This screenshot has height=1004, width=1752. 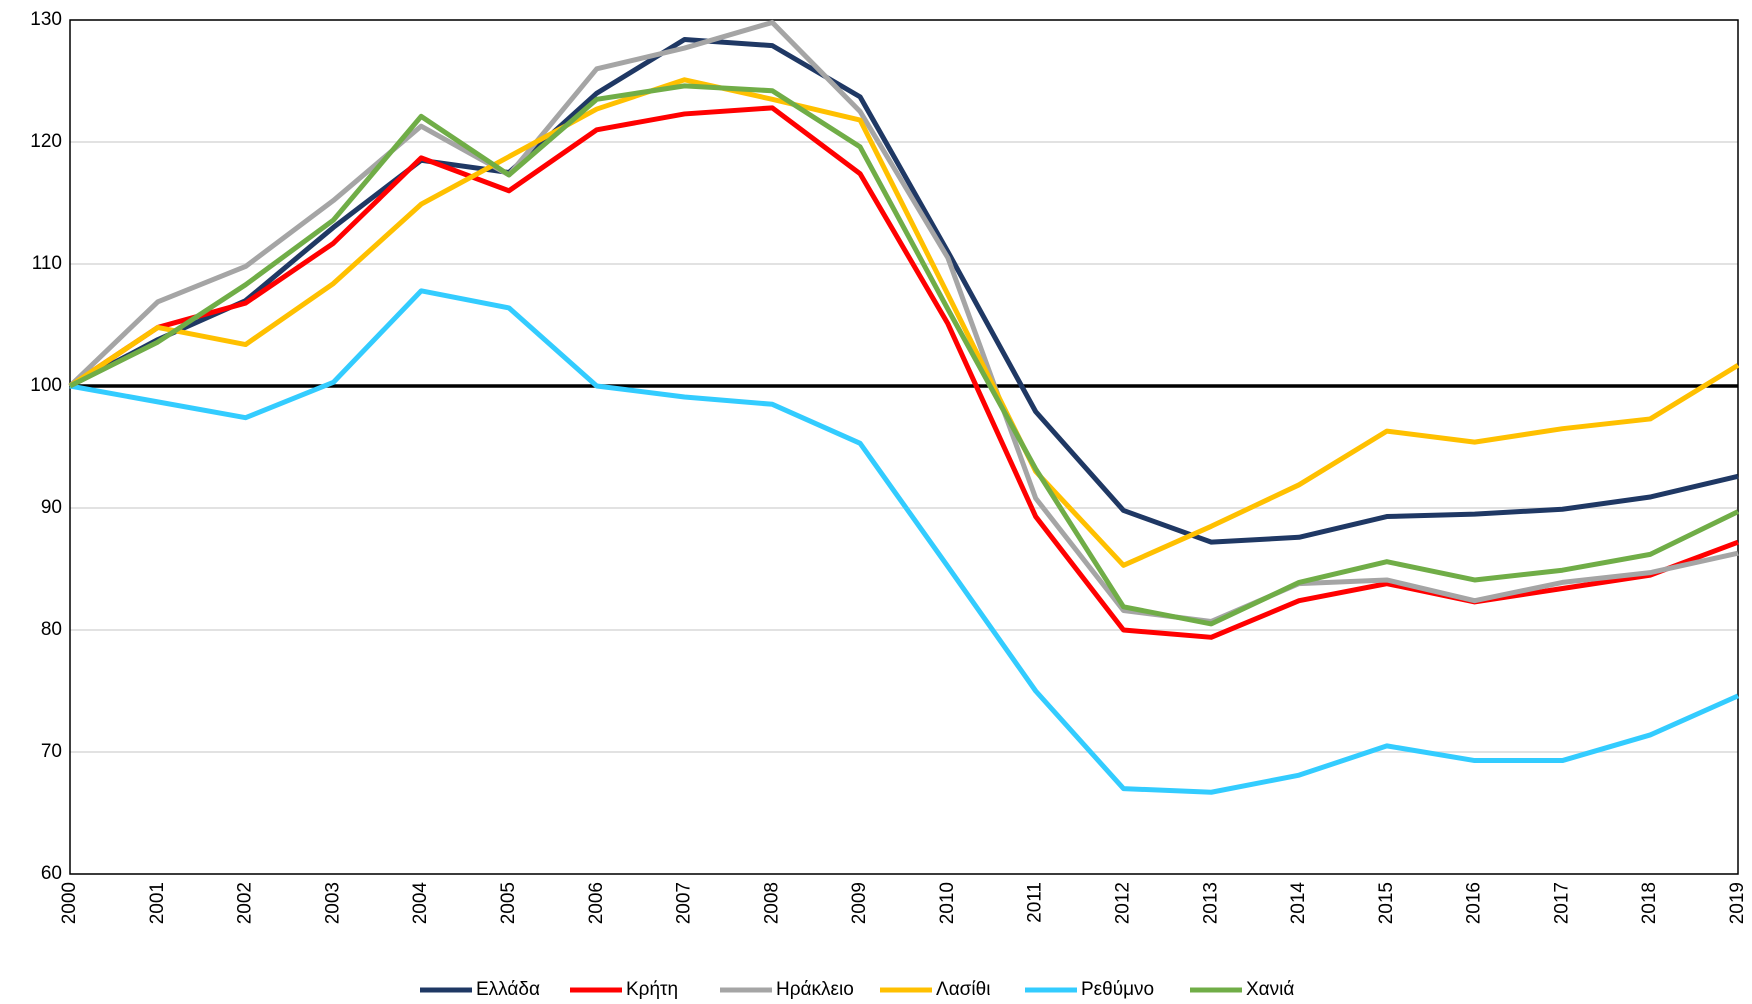 What do you see at coordinates (1386, 903) in the screenshot?
I see `x-tick-label: 2015` at bounding box center [1386, 903].